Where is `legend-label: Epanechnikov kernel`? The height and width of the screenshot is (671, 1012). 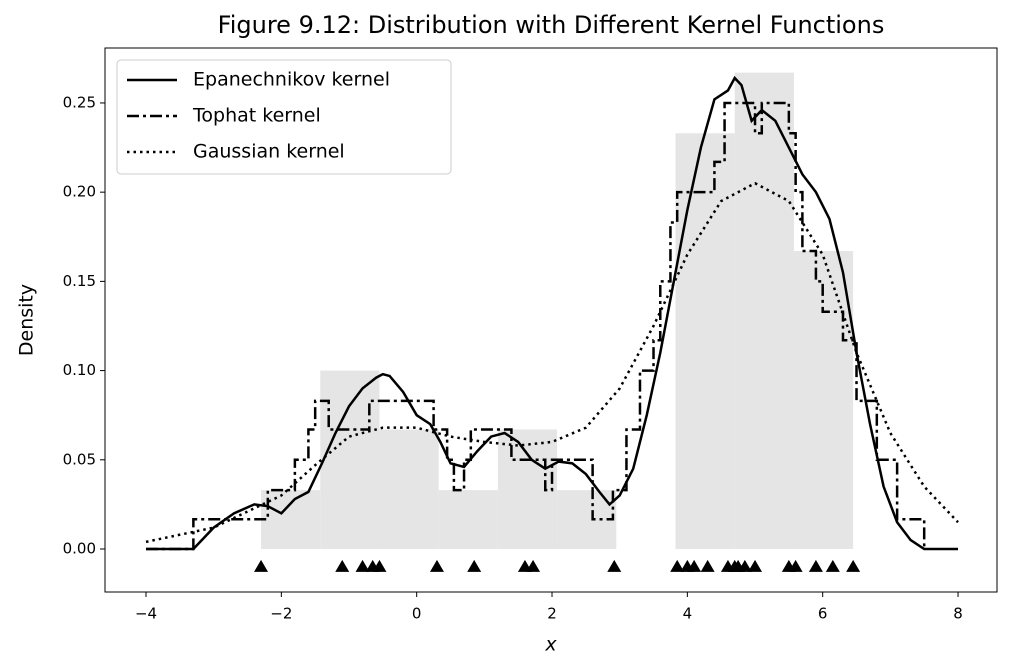
legend-label: Epanechnikov kernel is located at coordinates (291, 80).